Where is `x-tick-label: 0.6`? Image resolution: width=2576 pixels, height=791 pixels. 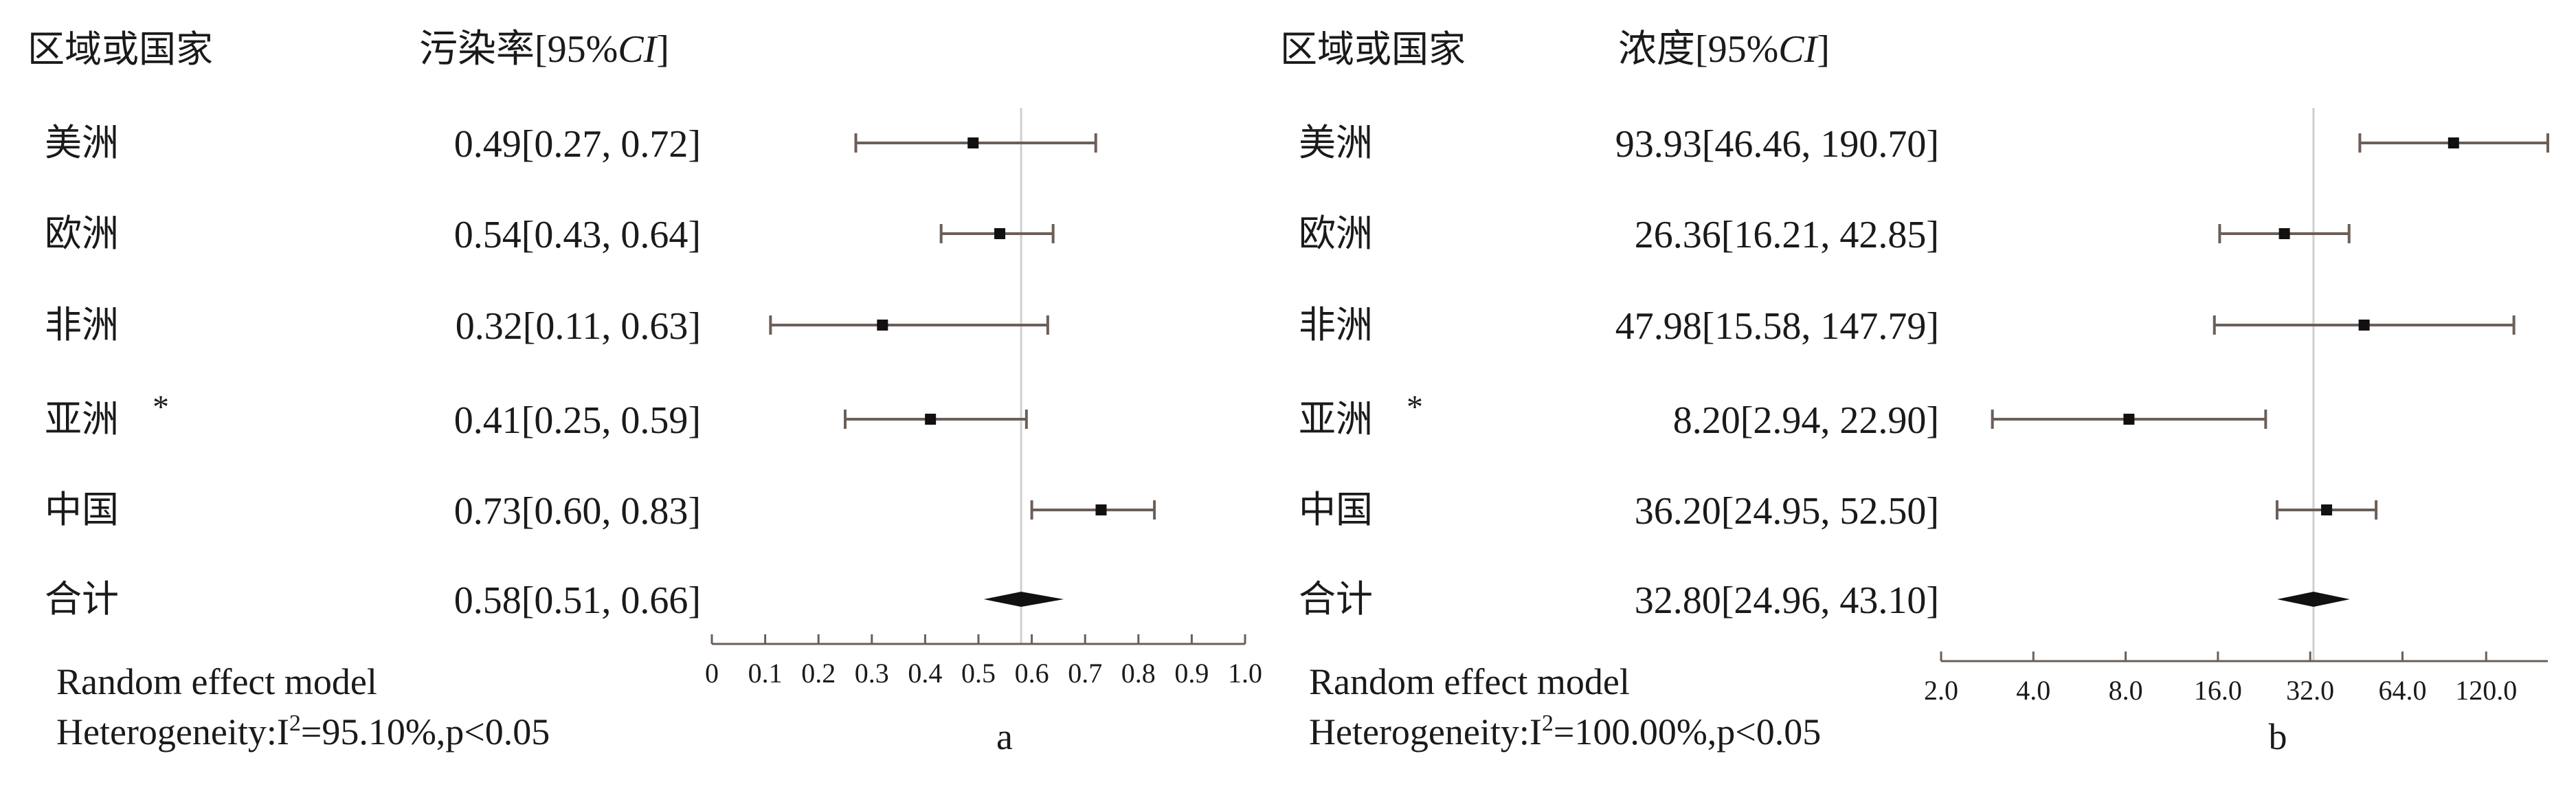
x-tick-label: 0.6 is located at coordinates (1032, 674).